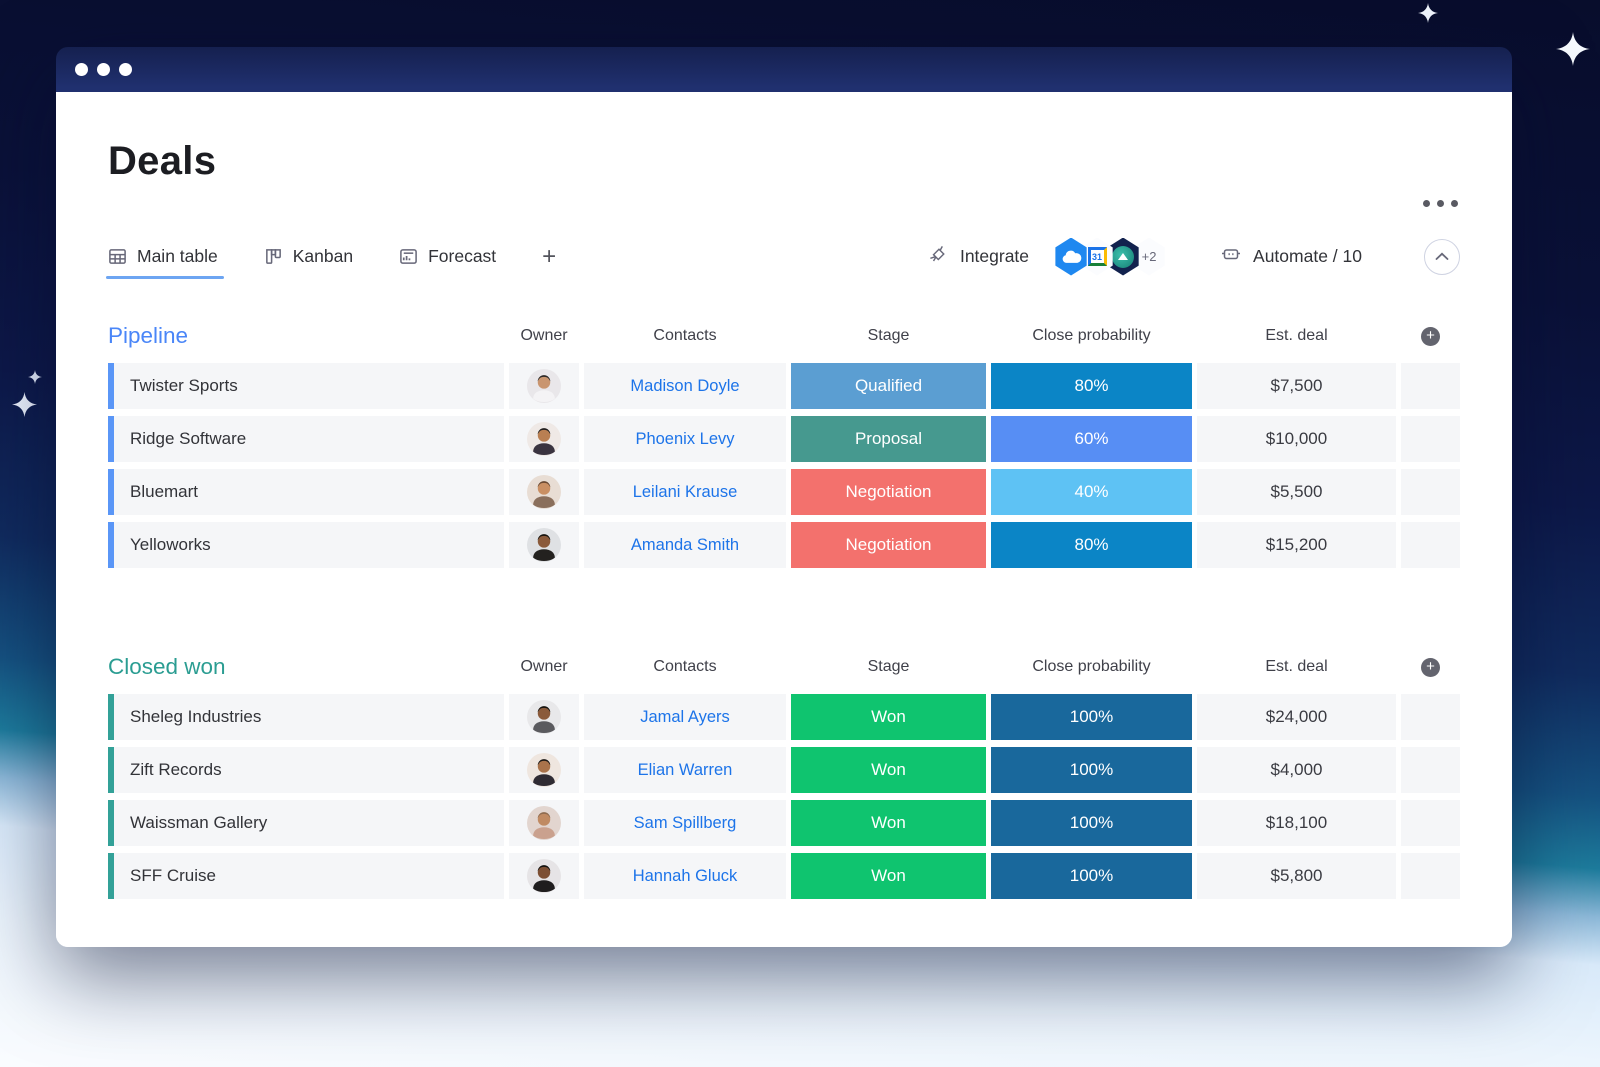 This screenshot has width=1600, height=1067. What do you see at coordinates (1296, 770) in the screenshot?
I see `est-deal-cell: $4,000` at bounding box center [1296, 770].